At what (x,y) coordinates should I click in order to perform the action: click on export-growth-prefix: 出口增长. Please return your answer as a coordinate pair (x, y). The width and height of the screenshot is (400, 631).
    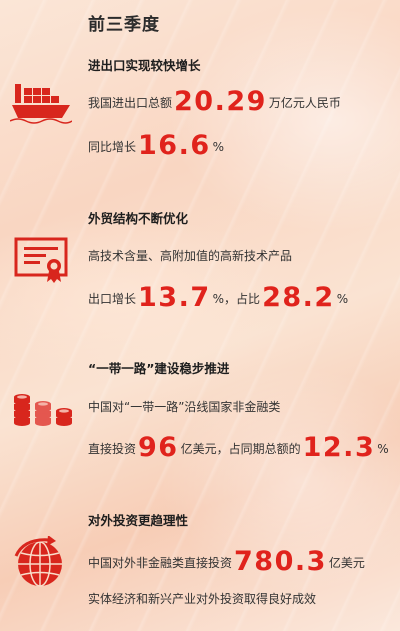
    Looking at the image, I should click on (112, 299).